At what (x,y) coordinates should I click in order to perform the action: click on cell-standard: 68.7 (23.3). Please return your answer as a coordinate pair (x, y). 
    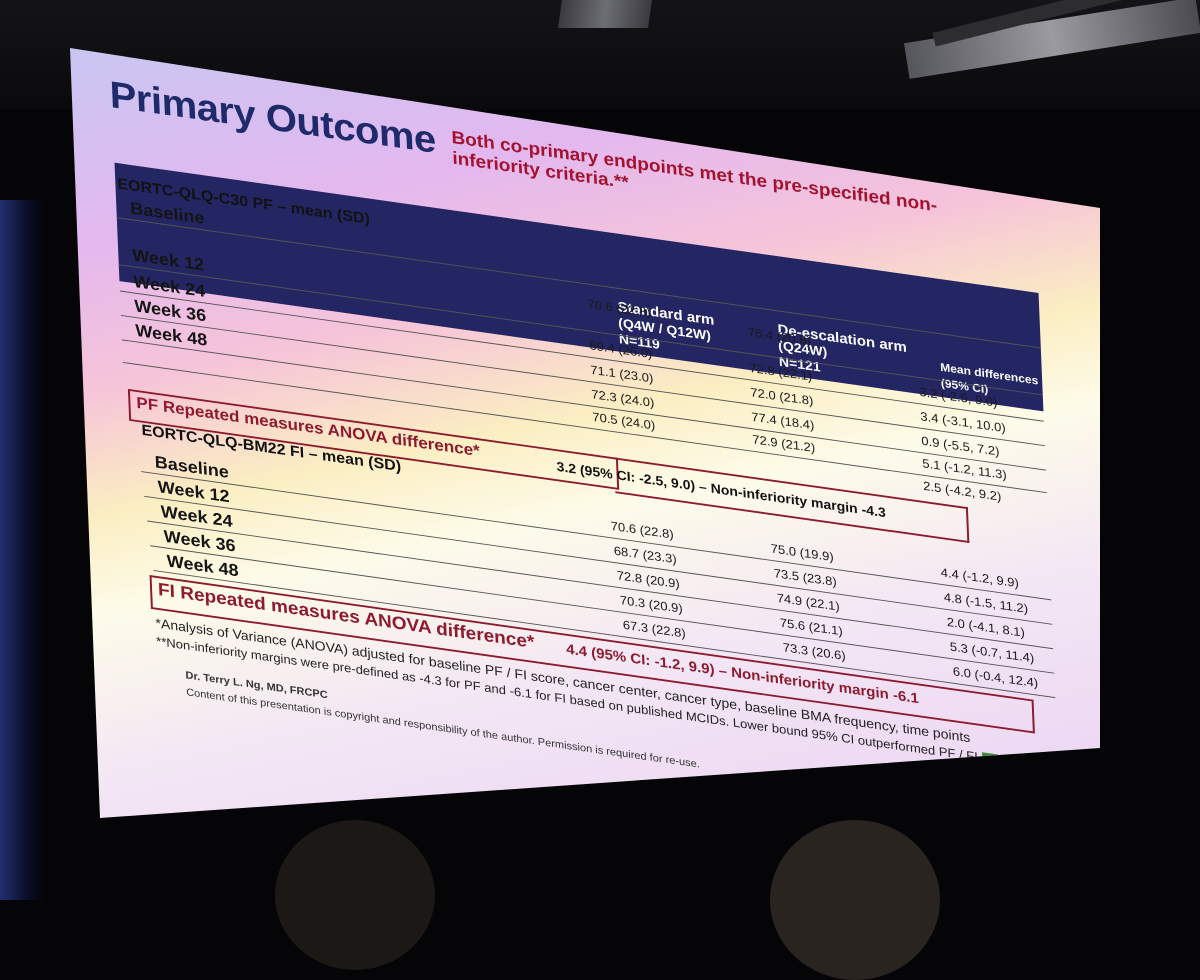
    Looking at the image, I should click on (645, 555).